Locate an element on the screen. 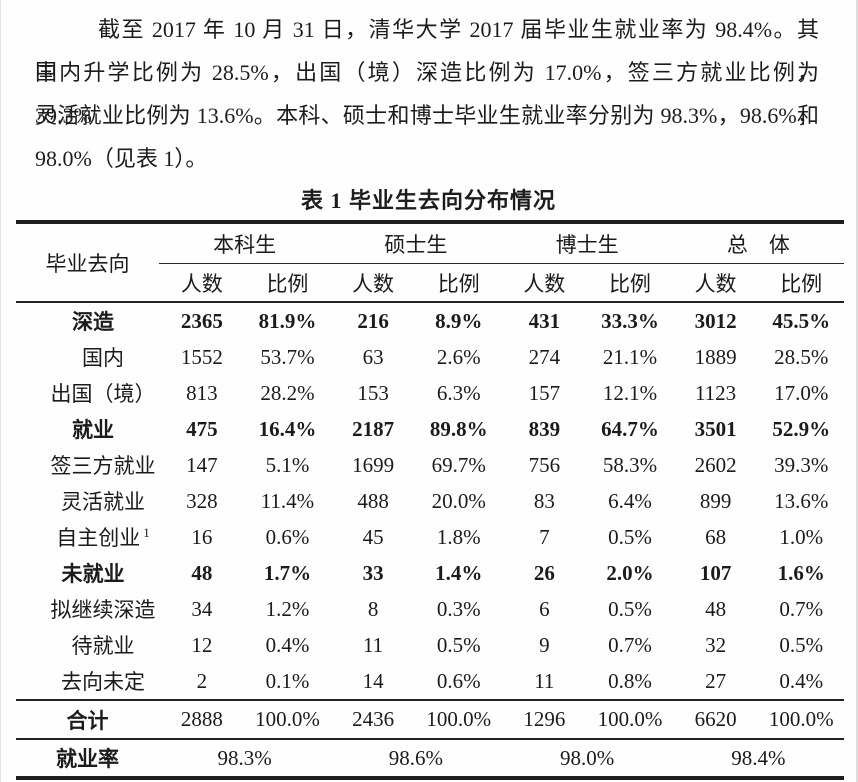 This screenshot has height=782, width=858. cell: 7 is located at coordinates (544, 536).